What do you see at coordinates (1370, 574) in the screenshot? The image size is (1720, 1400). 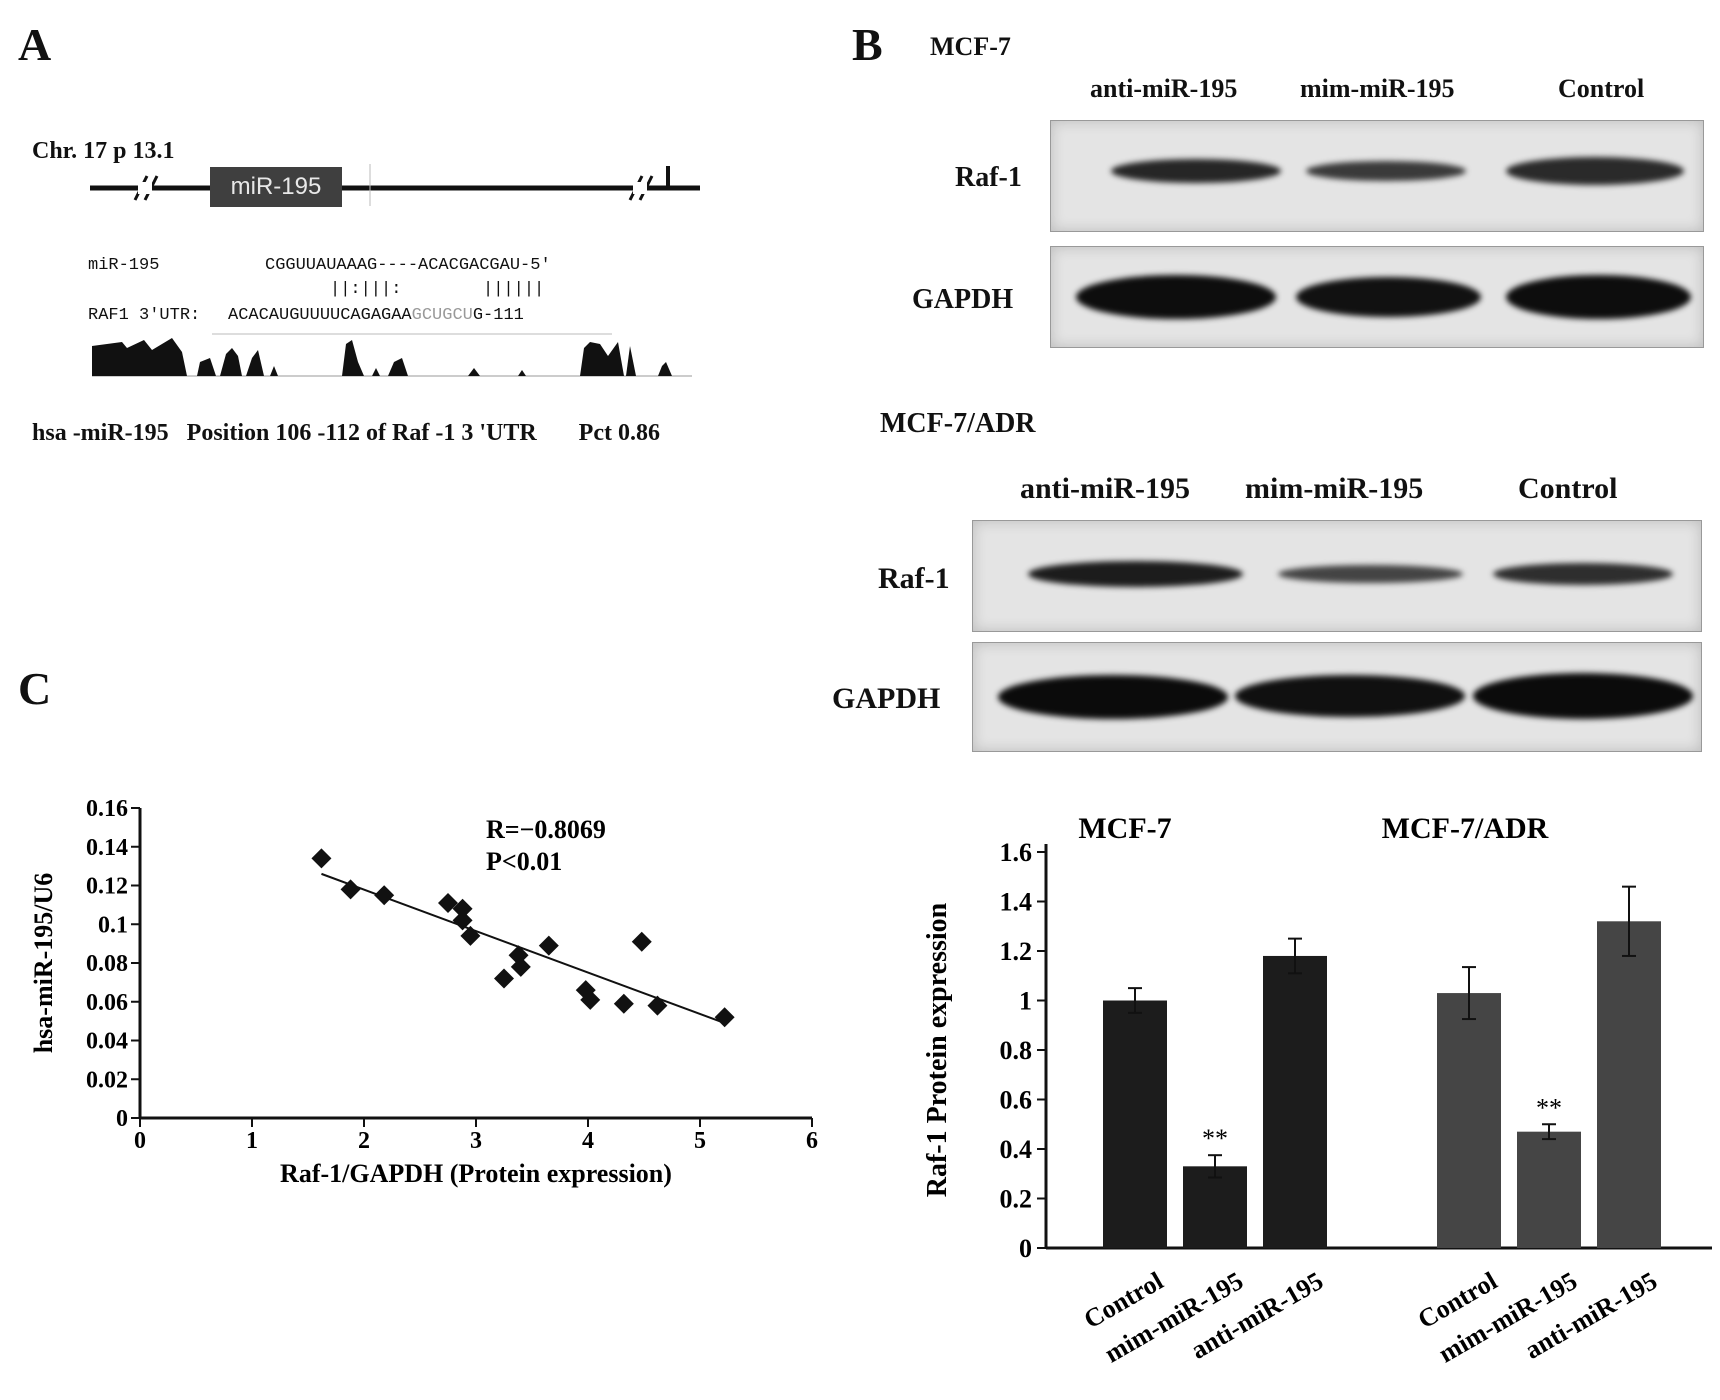 I see `blot2-raf1-band-mim` at bounding box center [1370, 574].